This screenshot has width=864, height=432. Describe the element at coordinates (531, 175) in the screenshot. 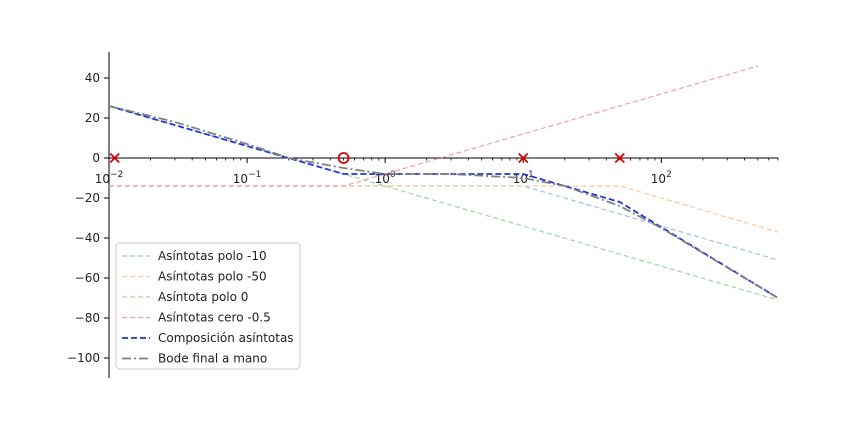

I see `x-tick-exponent: 1` at that location.